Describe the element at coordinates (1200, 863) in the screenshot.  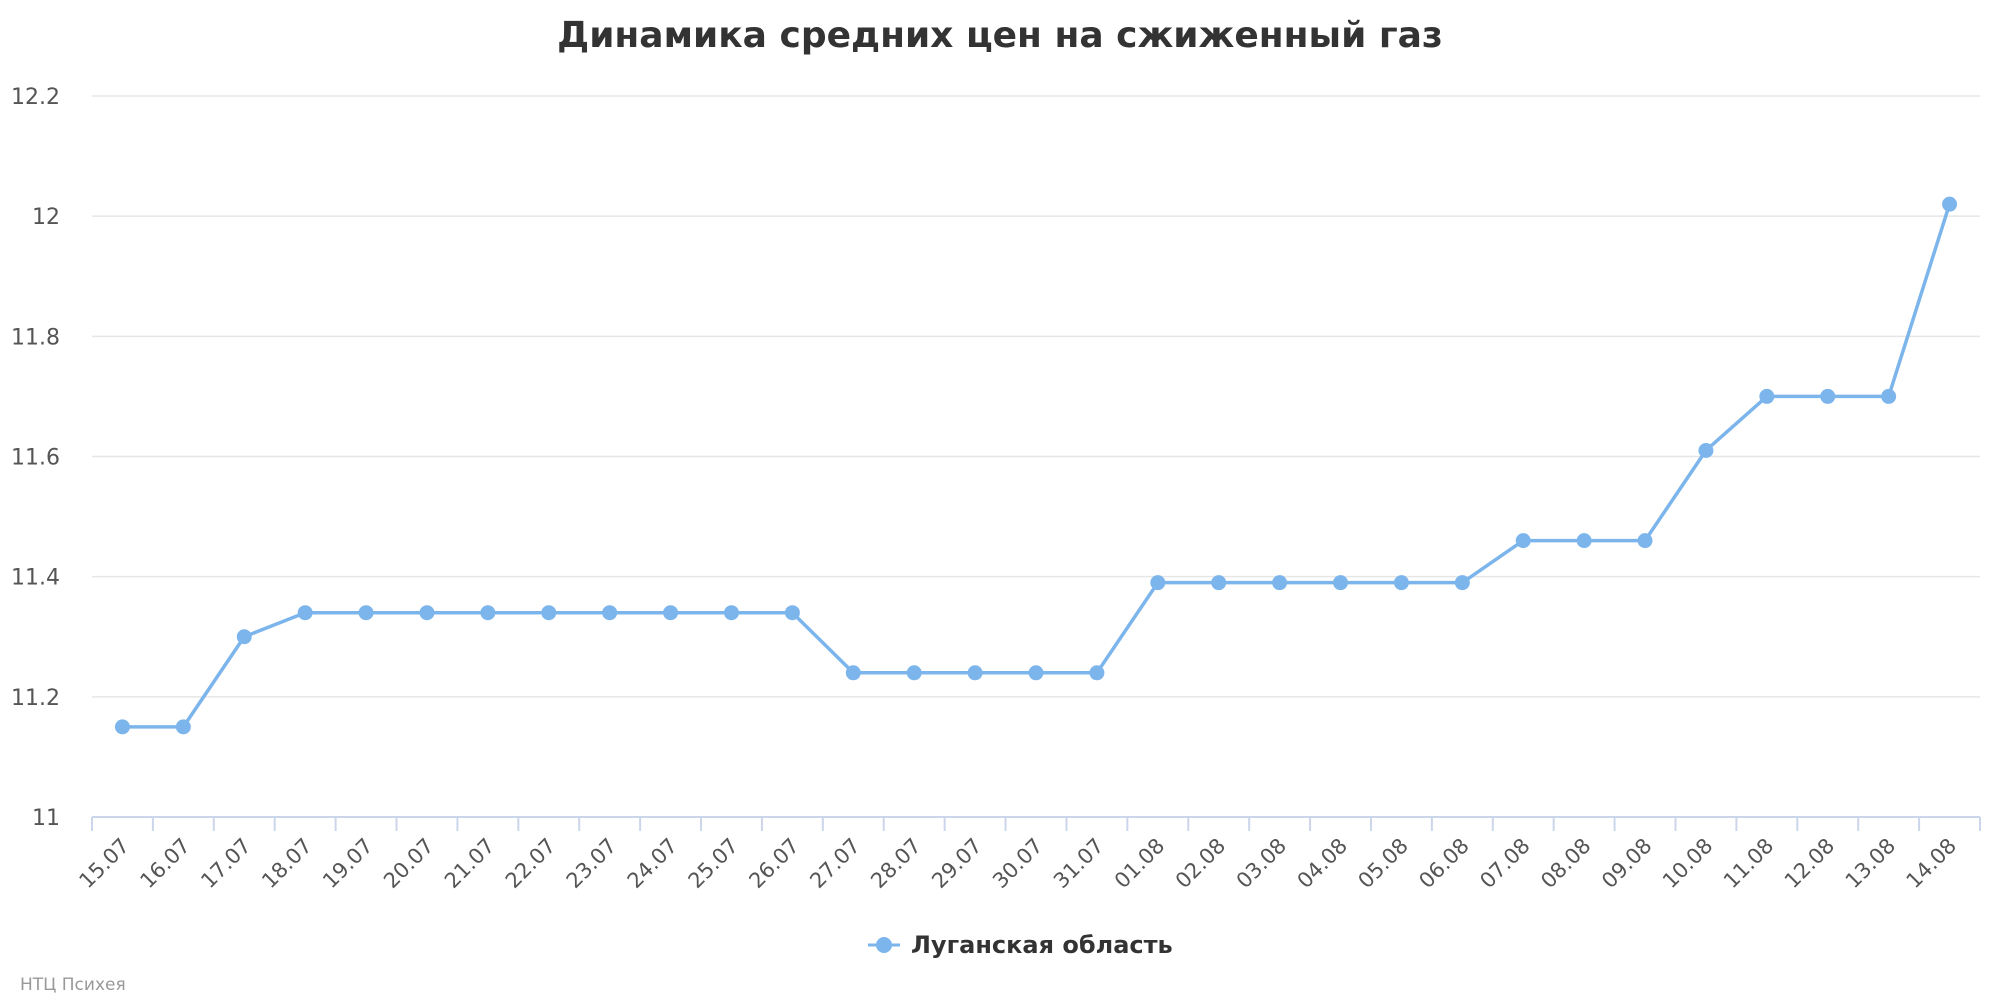
I see `x-tick-label: 02.08` at that location.